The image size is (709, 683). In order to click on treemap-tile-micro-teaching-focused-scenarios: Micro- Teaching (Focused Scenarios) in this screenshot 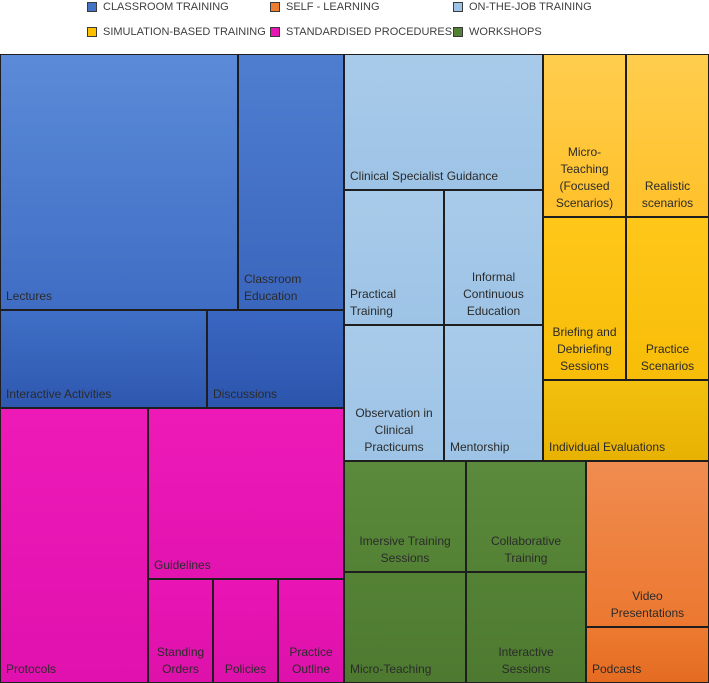, I will do `click(584, 135)`.